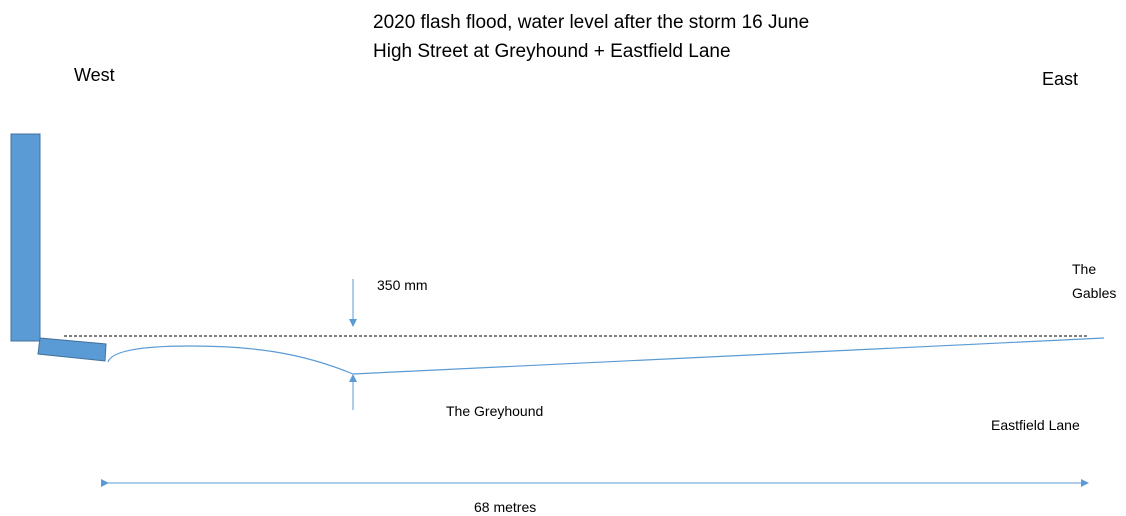 The width and height of the screenshot is (1126, 516). What do you see at coordinates (1060, 79) in the screenshot?
I see `east-label: East` at bounding box center [1060, 79].